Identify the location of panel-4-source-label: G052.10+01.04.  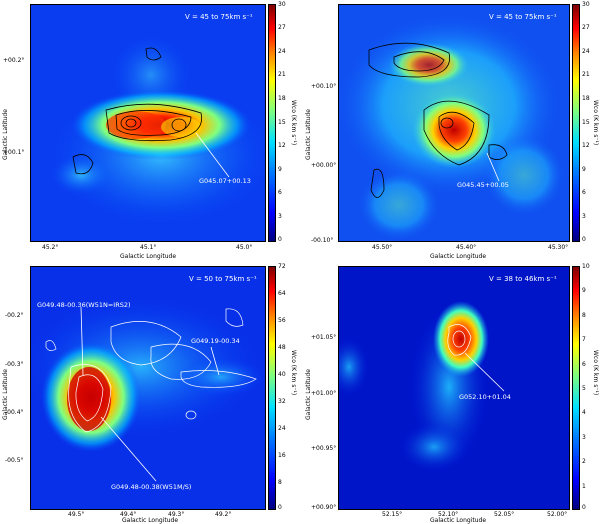
(485, 397).